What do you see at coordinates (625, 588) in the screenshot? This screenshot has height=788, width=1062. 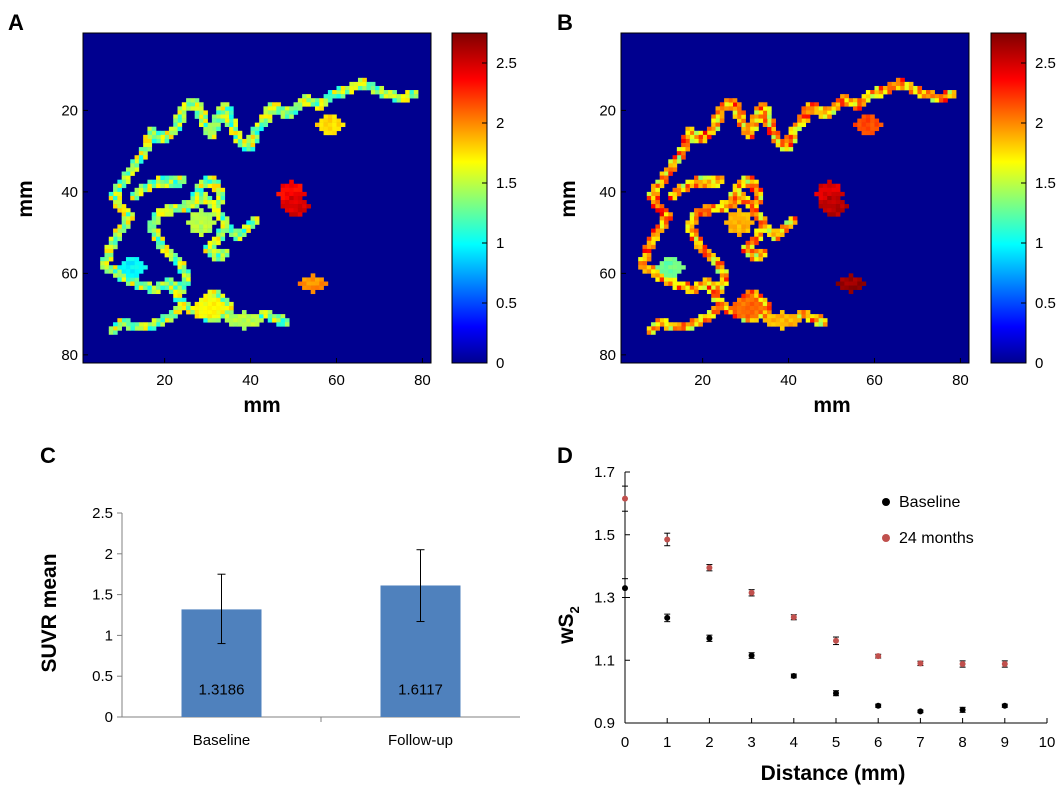 I see `scatter-d-point` at bounding box center [625, 588].